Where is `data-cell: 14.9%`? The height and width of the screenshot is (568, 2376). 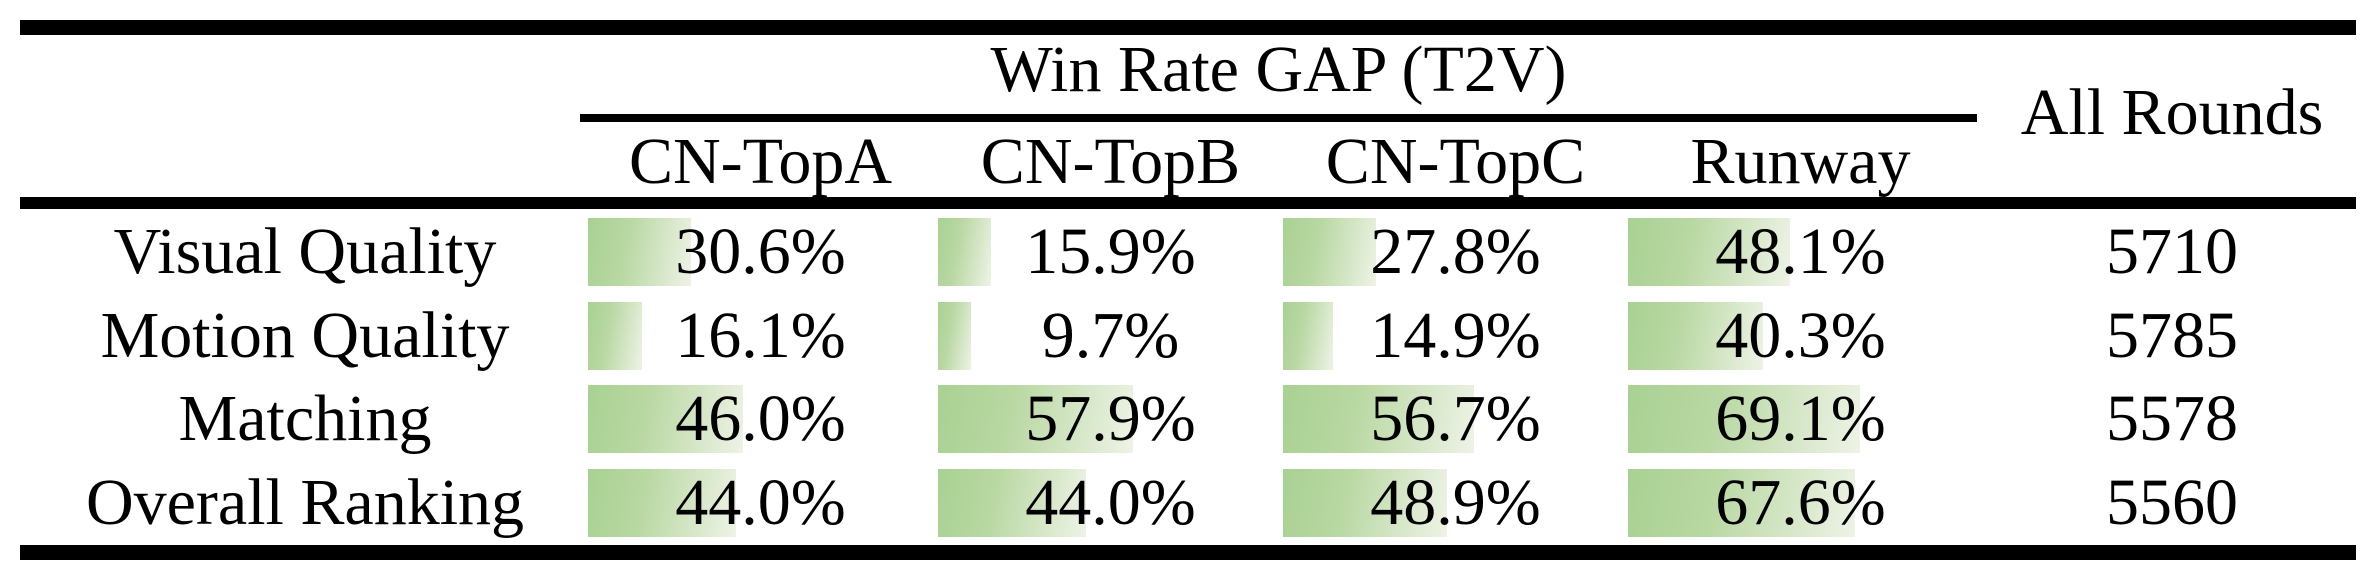 data-cell: 14.9% is located at coordinates (1455, 336).